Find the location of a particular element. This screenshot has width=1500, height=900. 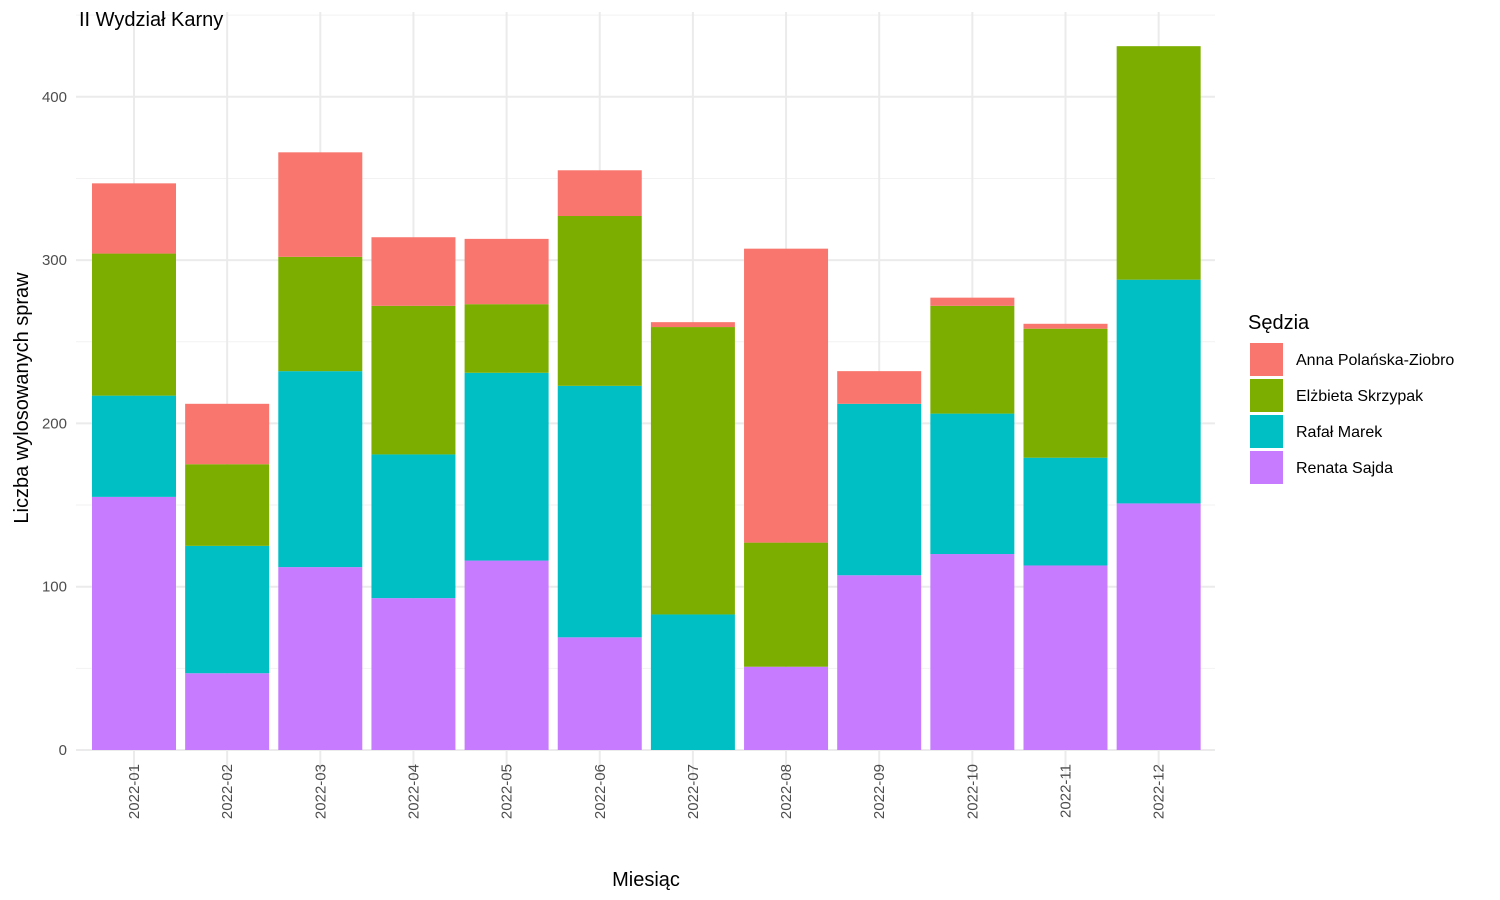

y-tick-label: 100 is located at coordinates (54, 587).